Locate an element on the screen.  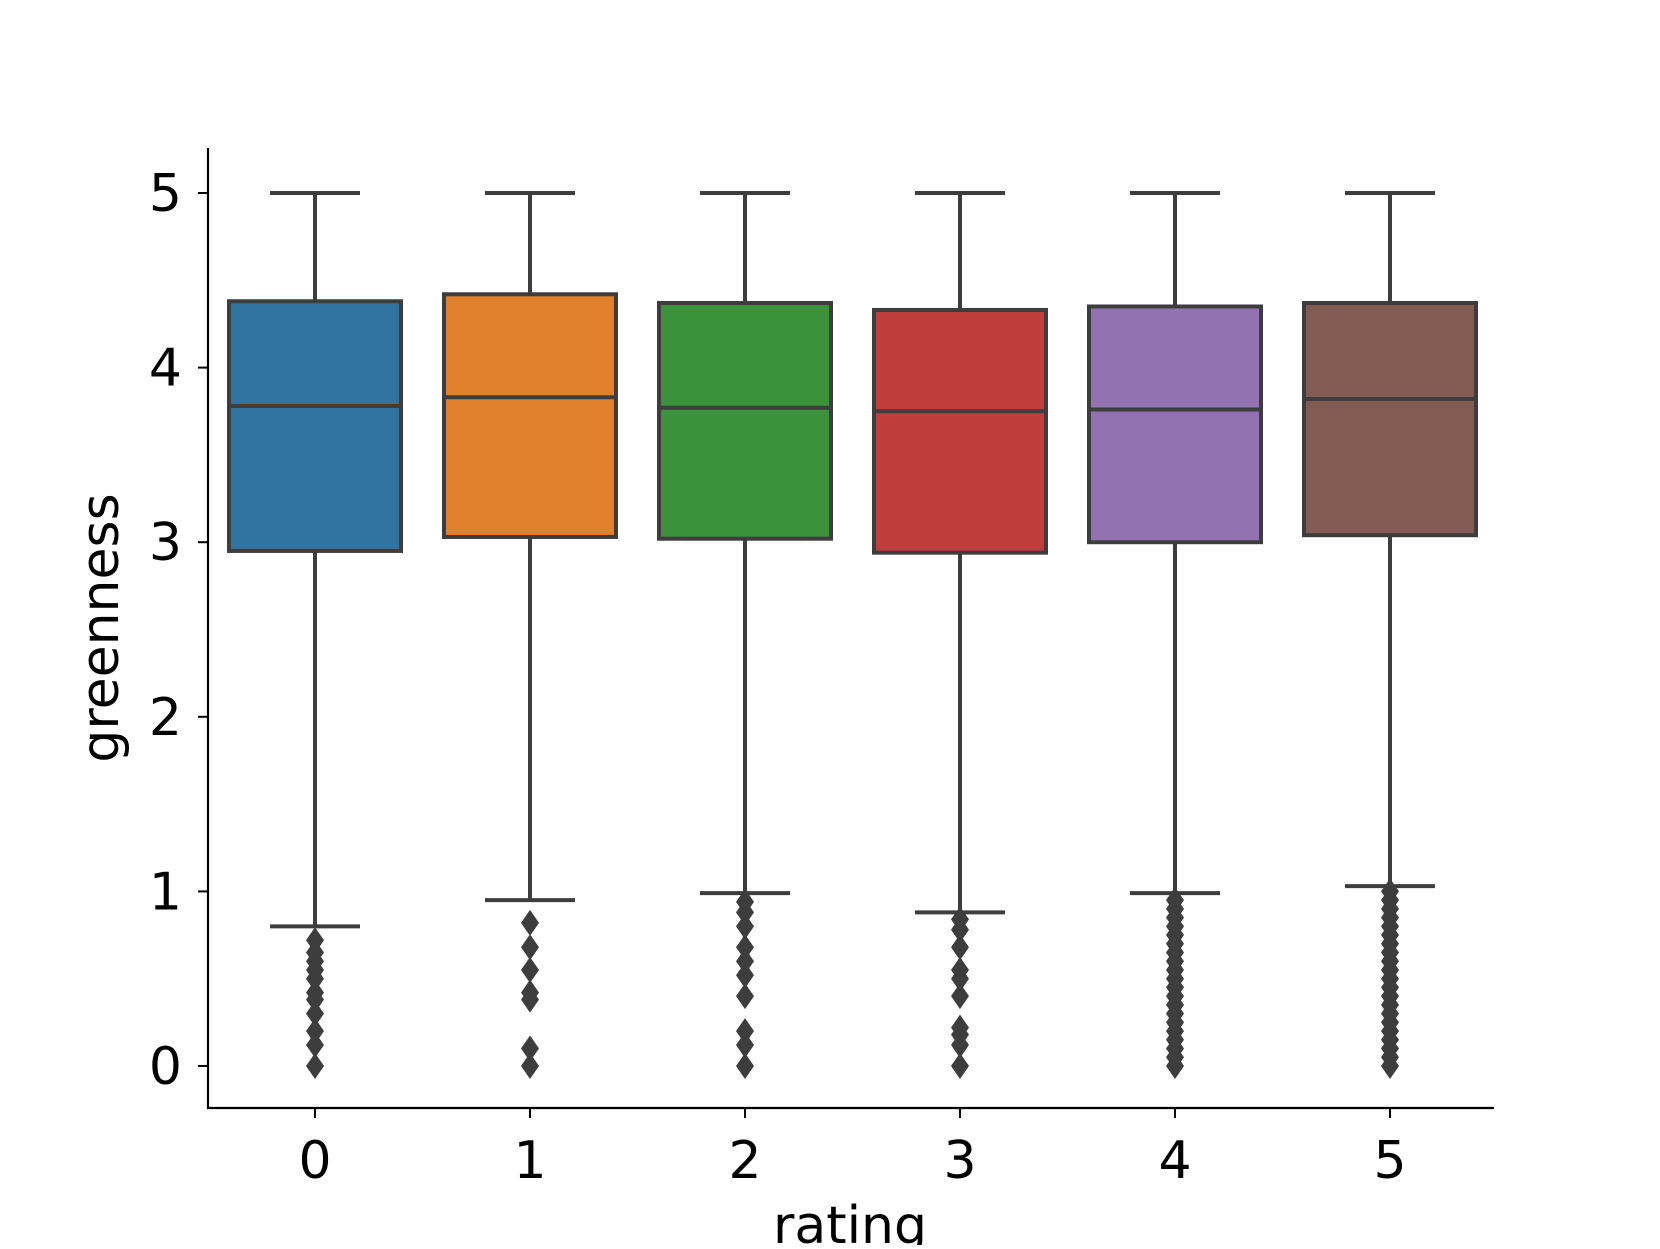
x-tick-label: 1 is located at coordinates (529, 1161).